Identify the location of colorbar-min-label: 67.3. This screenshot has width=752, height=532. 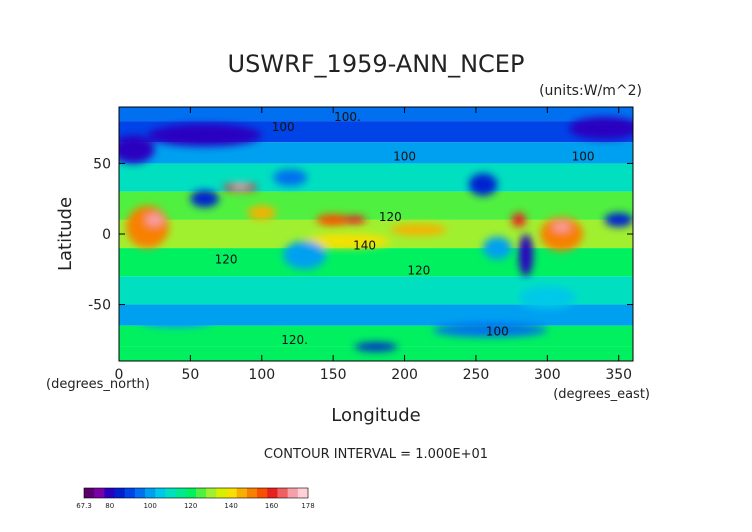
(84, 506).